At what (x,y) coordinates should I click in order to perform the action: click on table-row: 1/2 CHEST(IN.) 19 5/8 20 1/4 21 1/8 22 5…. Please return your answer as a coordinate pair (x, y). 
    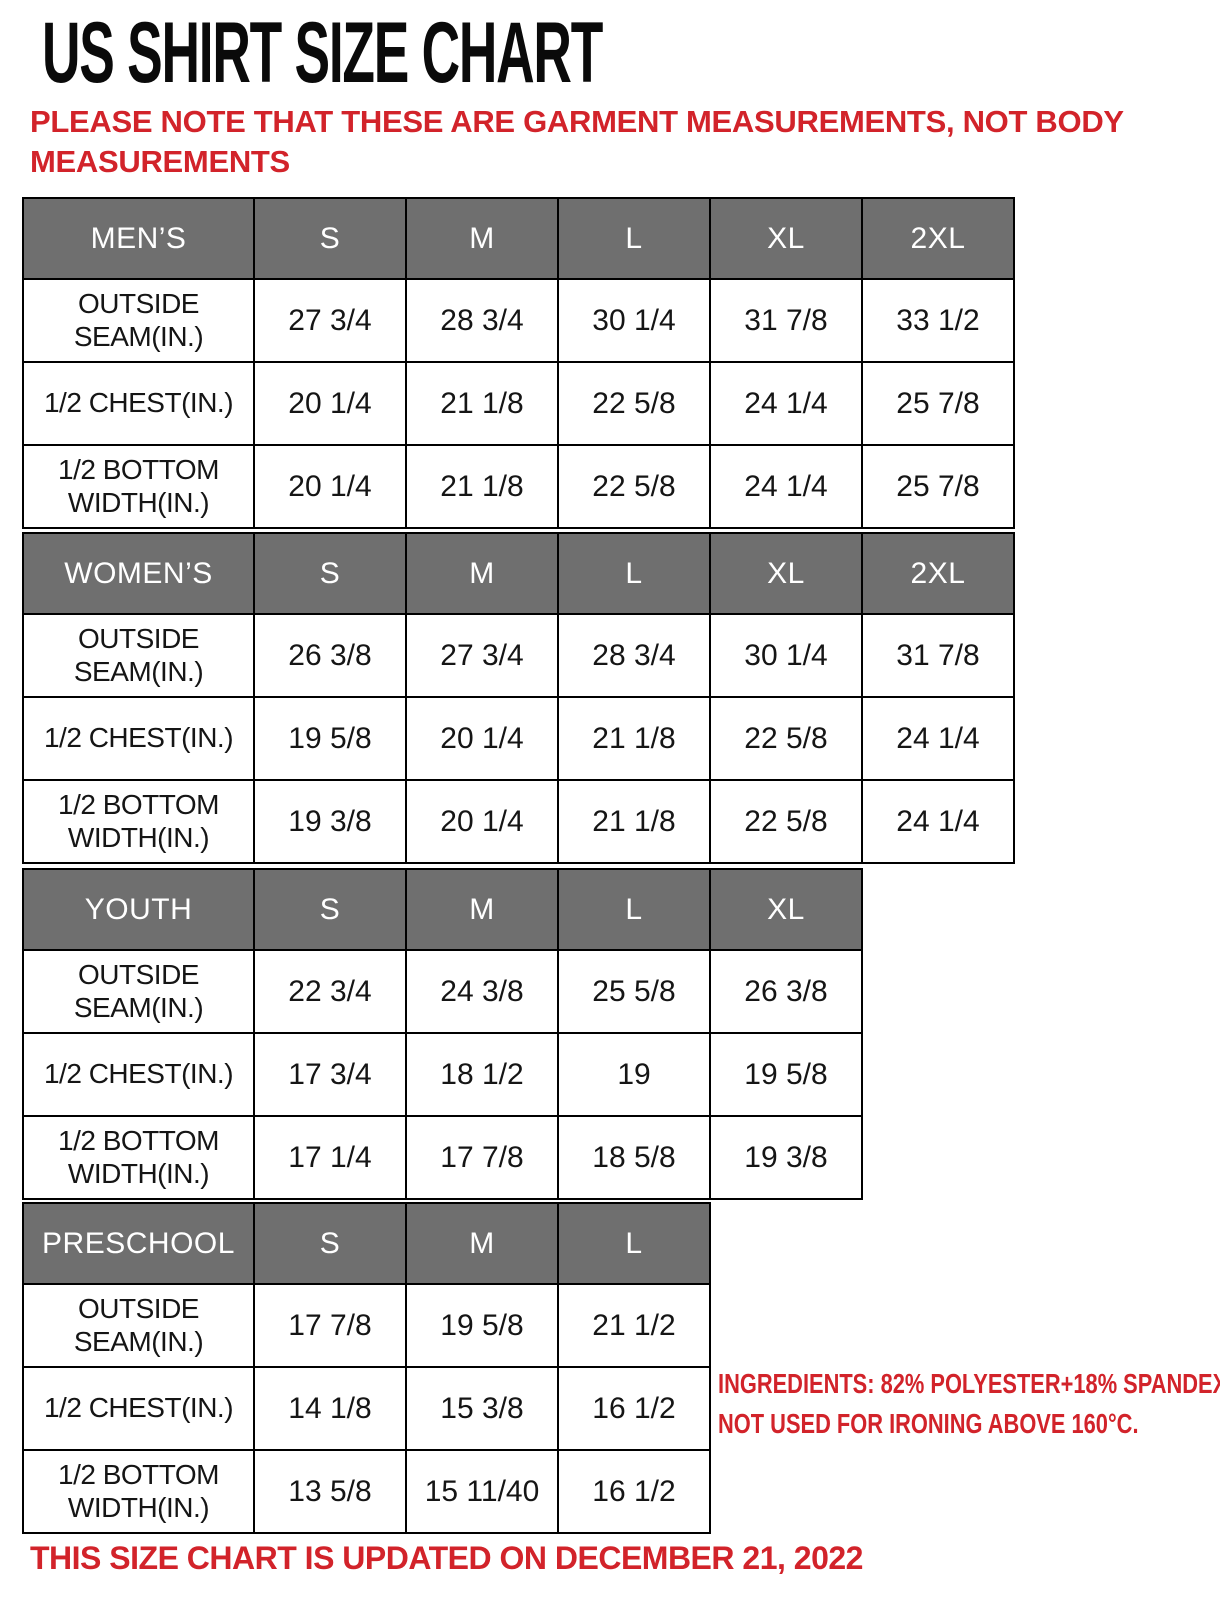
    Looking at the image, I should click on (518, 738).